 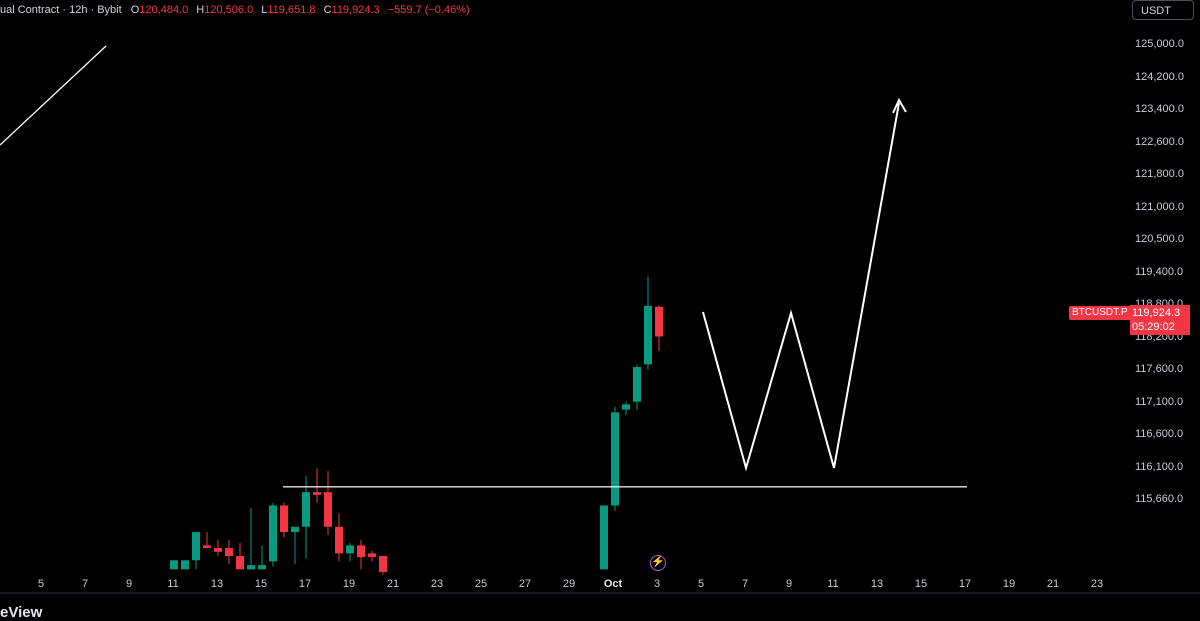 What do you see at coordinates (1100, 313) in the screenshot?
I see `symbol-price-tag: BTCUSDT.P` at bounding box center [1100, 313].